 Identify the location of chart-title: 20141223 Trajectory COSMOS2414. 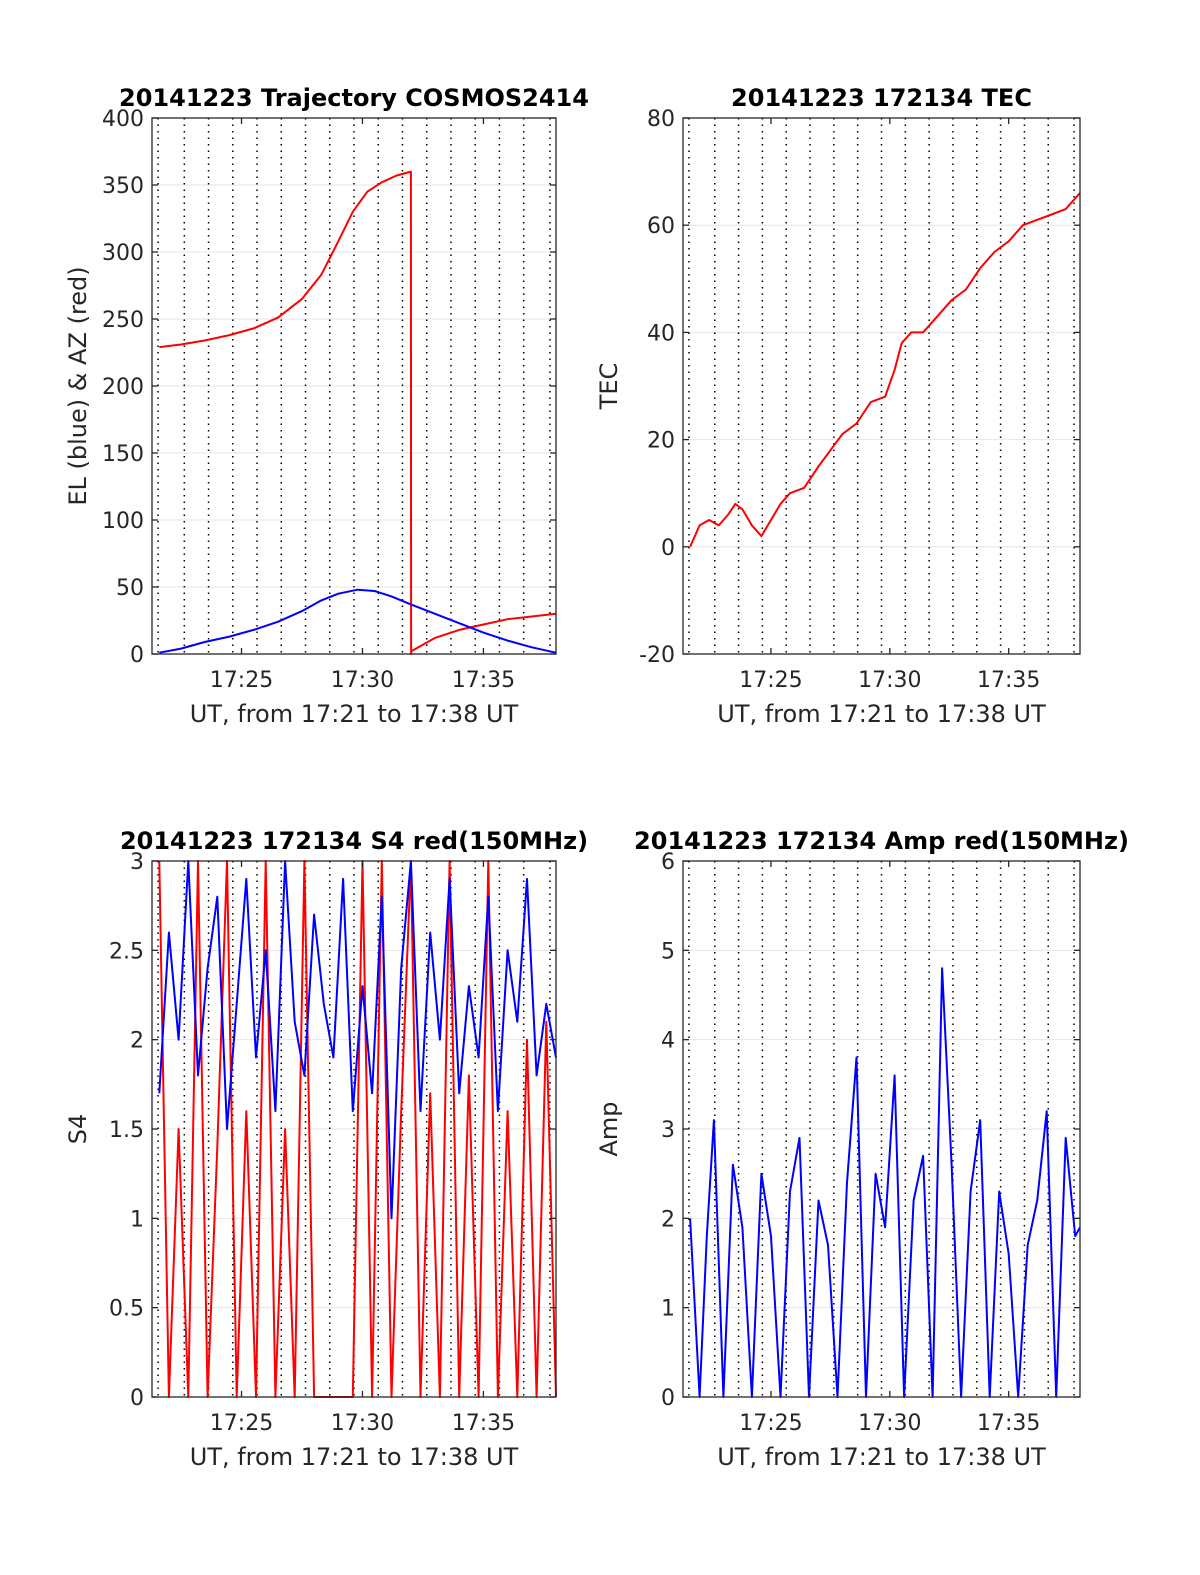
(354, 98).